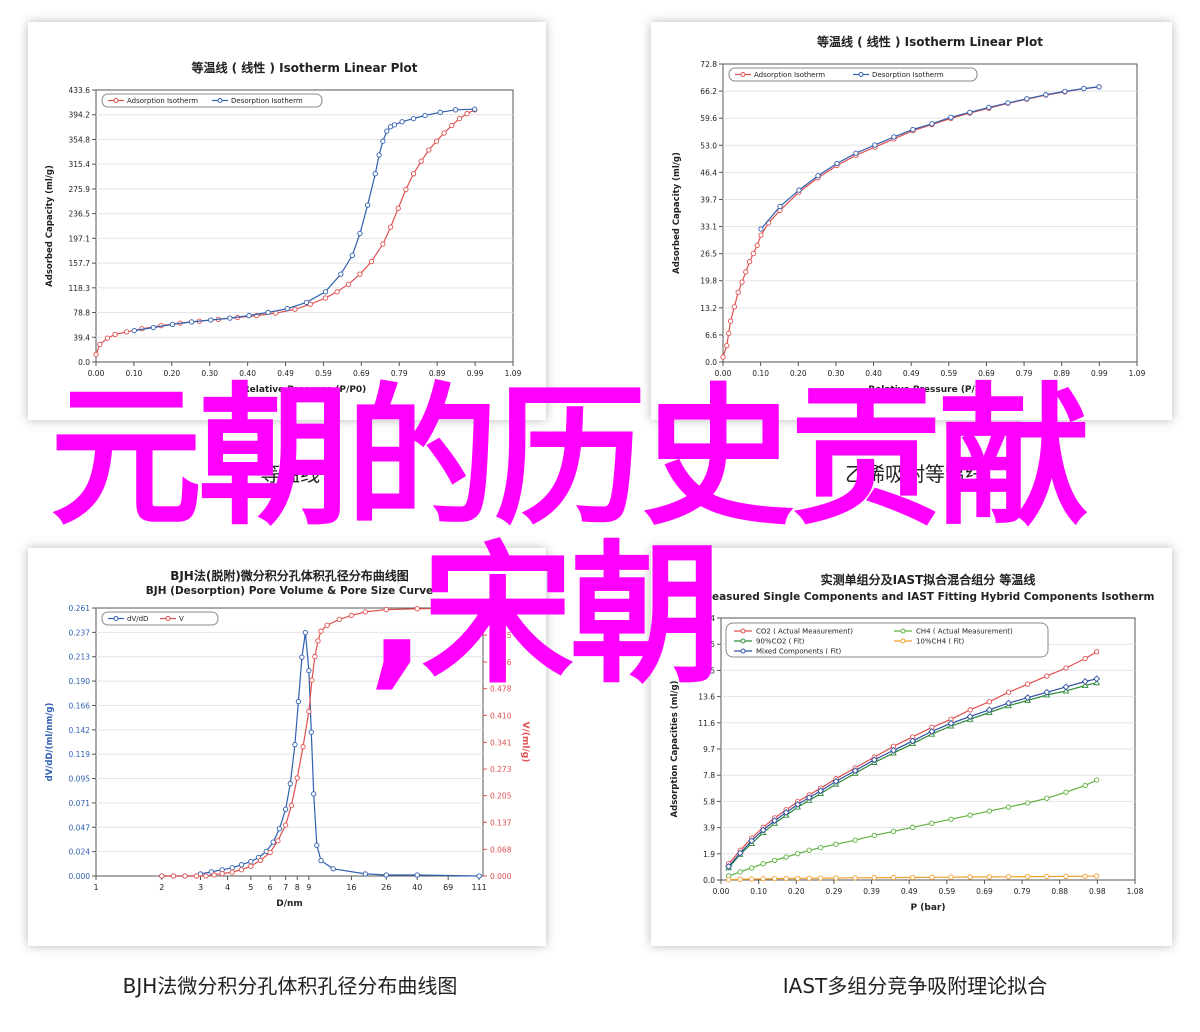 Image resolution: width=1200 pixels, height=1032 pixels. What do you see at coordinates (984, 891) in the screenshot?
I see `x-tick-label: 0.69` at bounding box center [984, 891].